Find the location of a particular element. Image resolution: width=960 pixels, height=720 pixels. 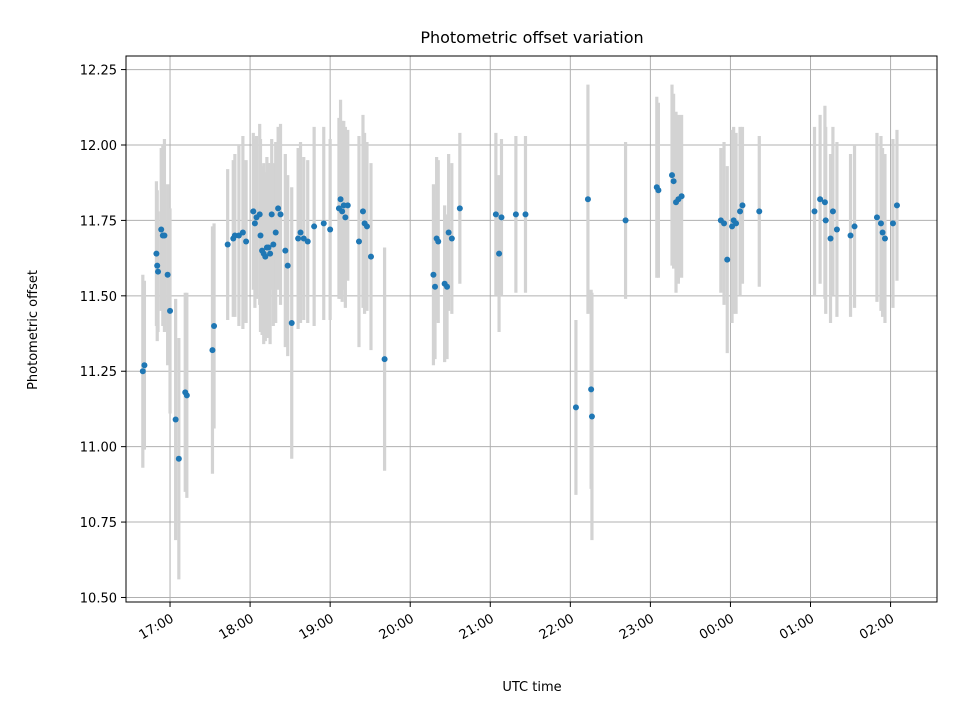

x-tick-label: 20:00 is located at coordinates (397, 627).